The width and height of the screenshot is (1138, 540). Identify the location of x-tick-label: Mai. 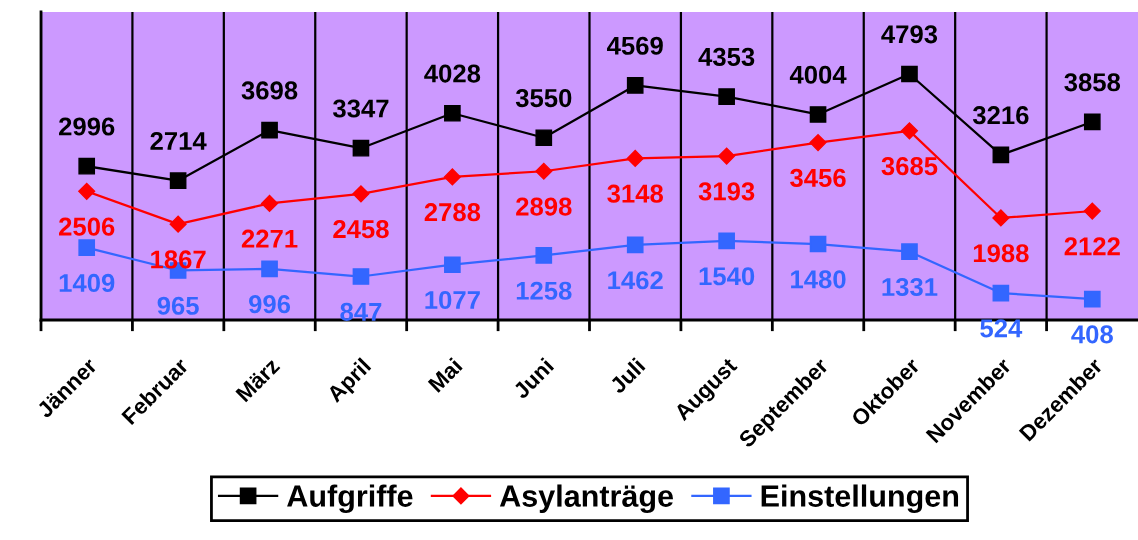
(445, 375).